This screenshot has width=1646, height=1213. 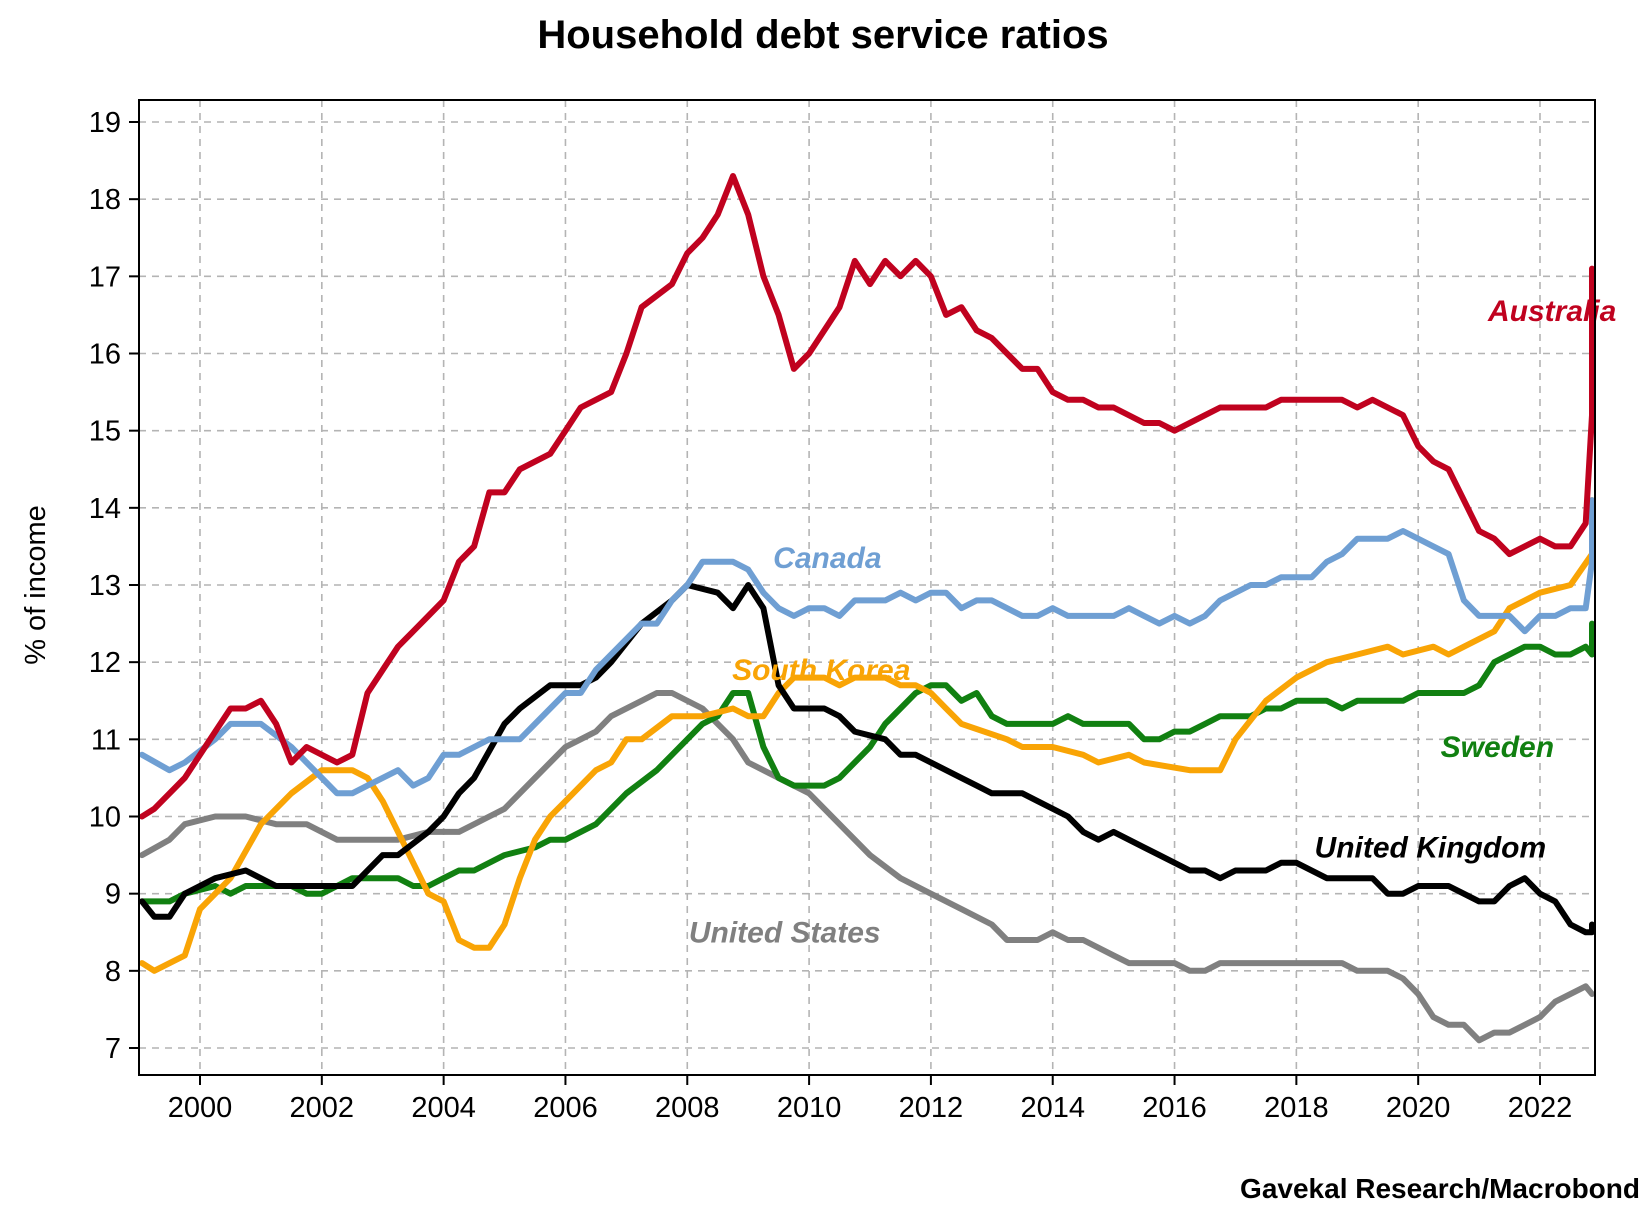 What do you see at coordinates (1431, 847) in the screenshot?
I see `series-label-united-kingdom: United Kingdom` at bounding box center [1431, 847].